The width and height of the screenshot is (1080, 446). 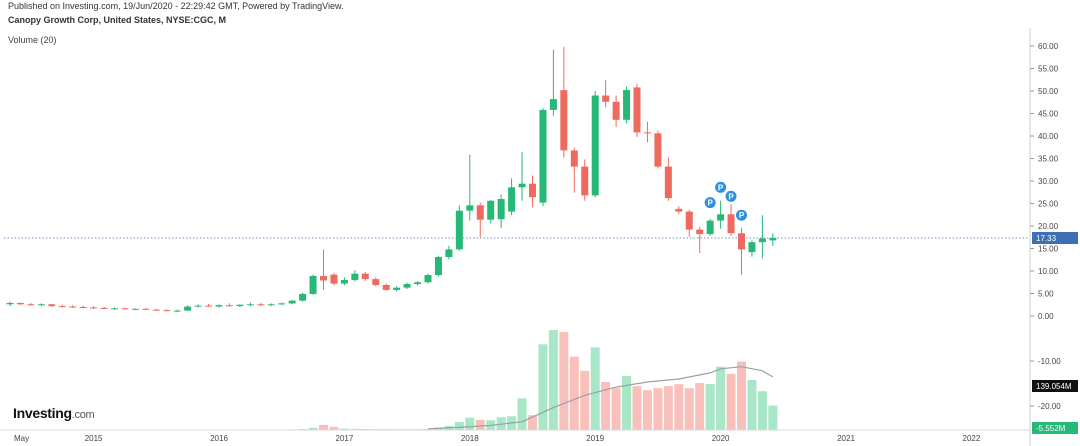 I want to click on price-tick-label: 40.00, so click(x=1048, y=136).